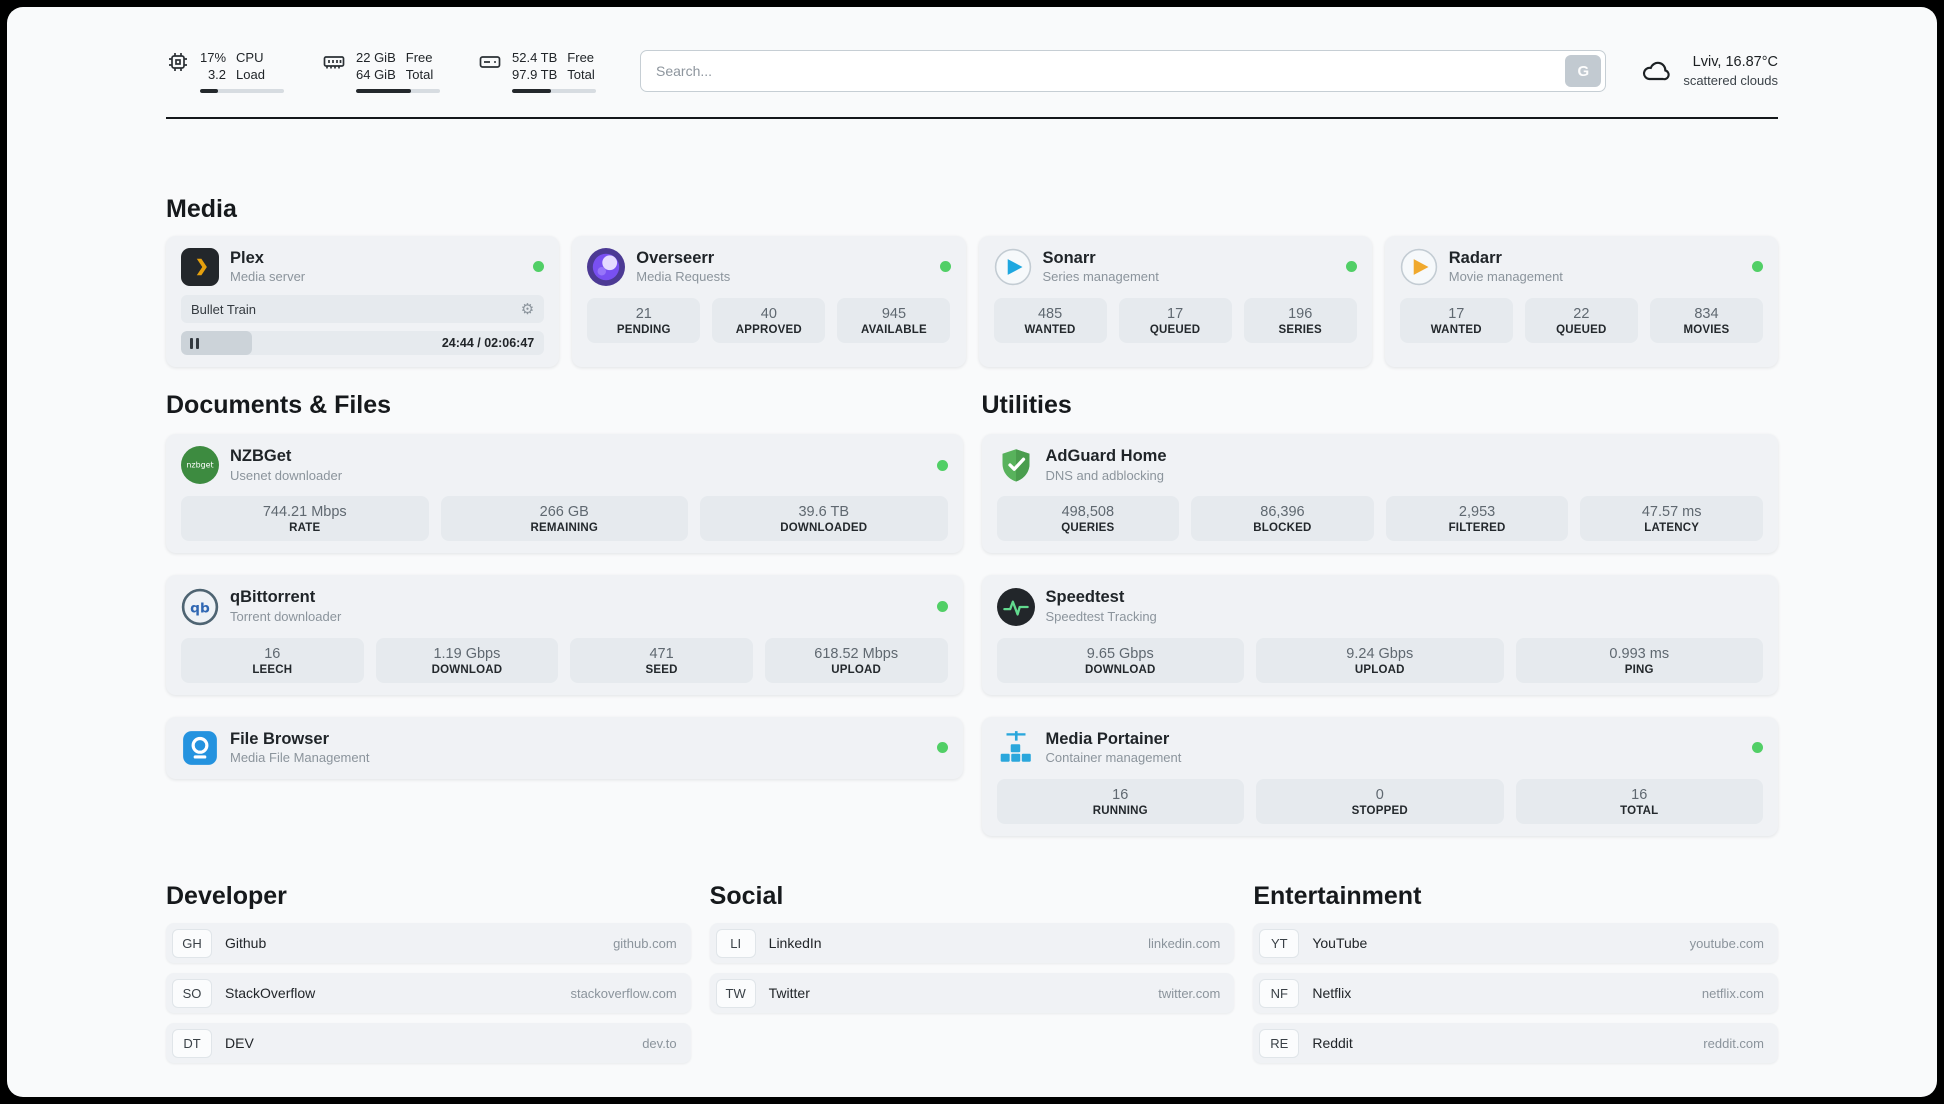 This screenshot has width=1944, height=1104. What do you see at coordinates (490, 62) in the screenshot?
I see `disk-icon` at bounding box center [490, 62].